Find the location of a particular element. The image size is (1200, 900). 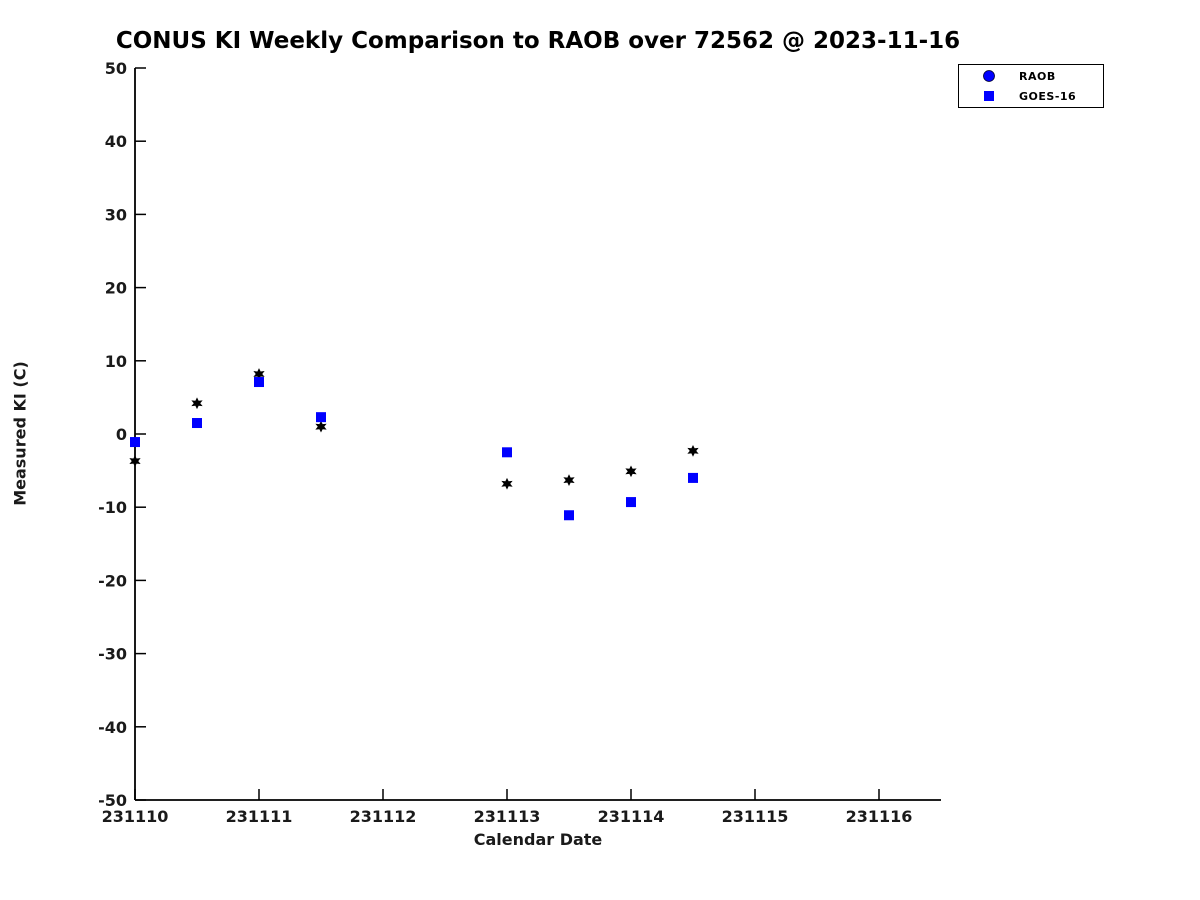

y-tick-label: 30 is located at coordinates (116, 214).